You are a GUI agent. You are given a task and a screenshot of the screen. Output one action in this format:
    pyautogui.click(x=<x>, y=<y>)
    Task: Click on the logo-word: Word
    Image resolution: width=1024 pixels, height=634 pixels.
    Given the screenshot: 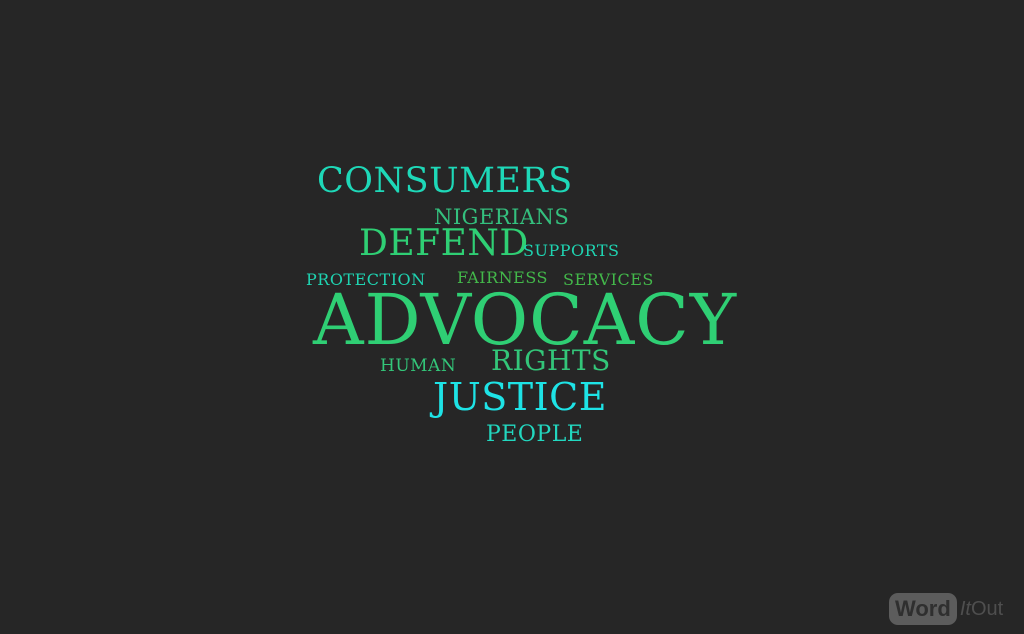 What is the action you would take?
    pyautogui.click(x=923, y=609)
    